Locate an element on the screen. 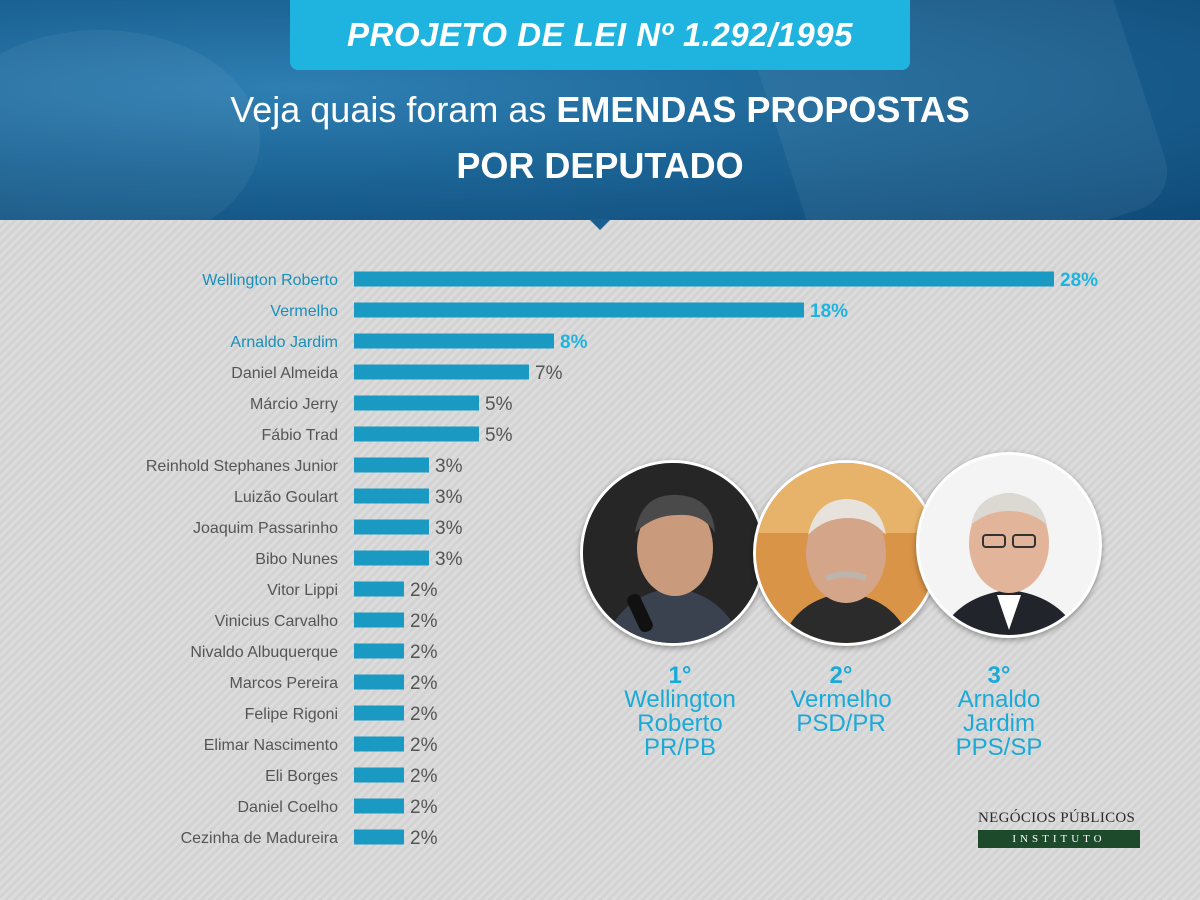 The image size is (1200, 900). podium-caption-2: 2° Vermelho PSD/PR is located at coordinates (841, 700).